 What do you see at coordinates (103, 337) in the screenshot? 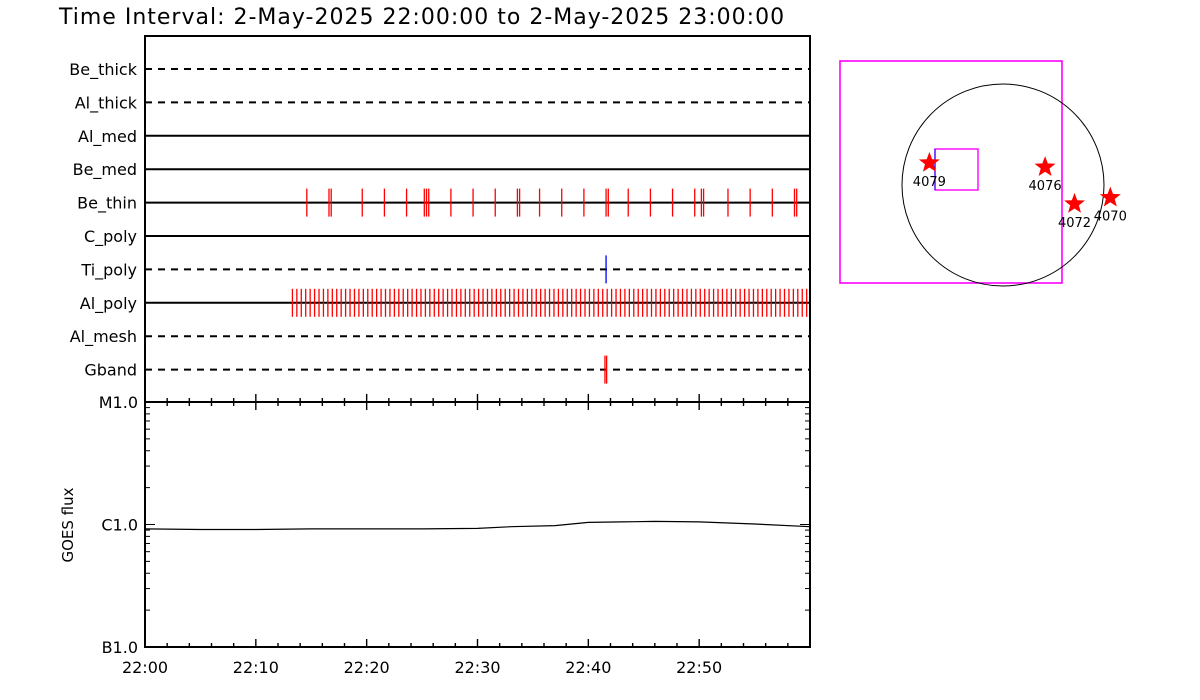
I see `filter-label-al_mesh: Al_mesh` at bounding box center [103, 337].